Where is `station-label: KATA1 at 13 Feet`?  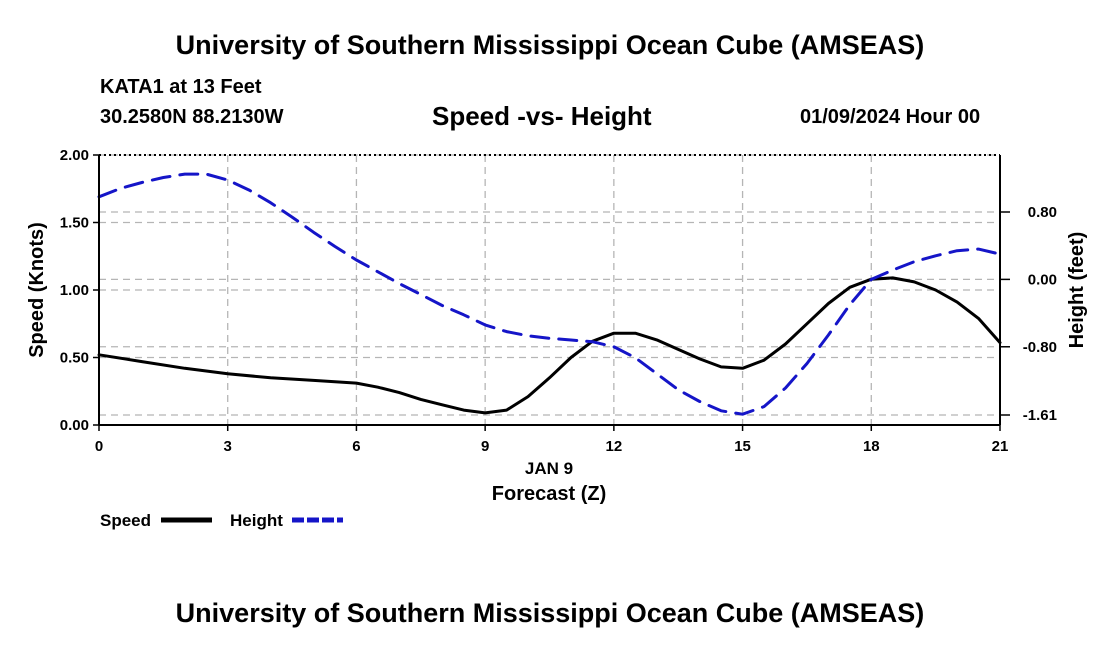 station-label: KATA1 at 13 Feet is located at coordinates (181, 87).